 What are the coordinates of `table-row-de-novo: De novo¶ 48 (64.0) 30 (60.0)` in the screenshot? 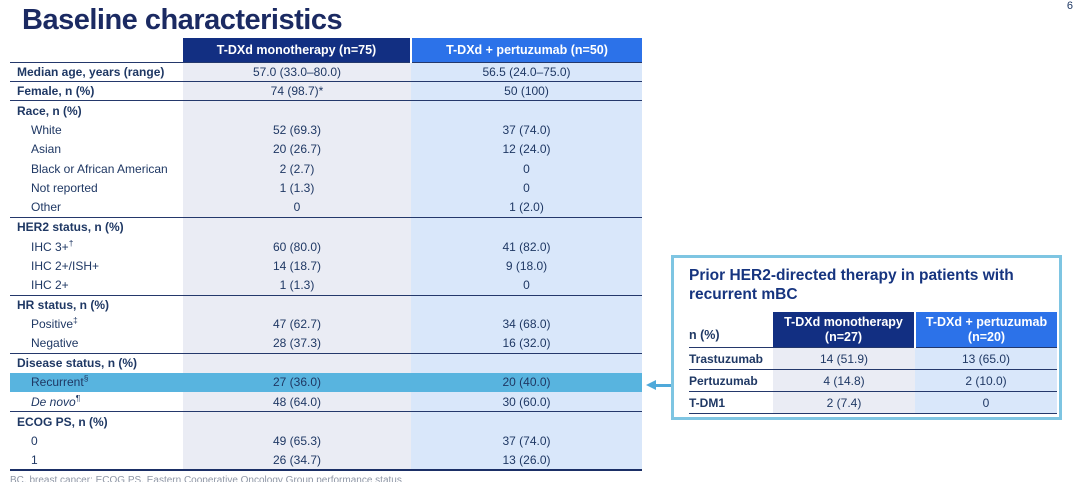 It's located at (326, 402).